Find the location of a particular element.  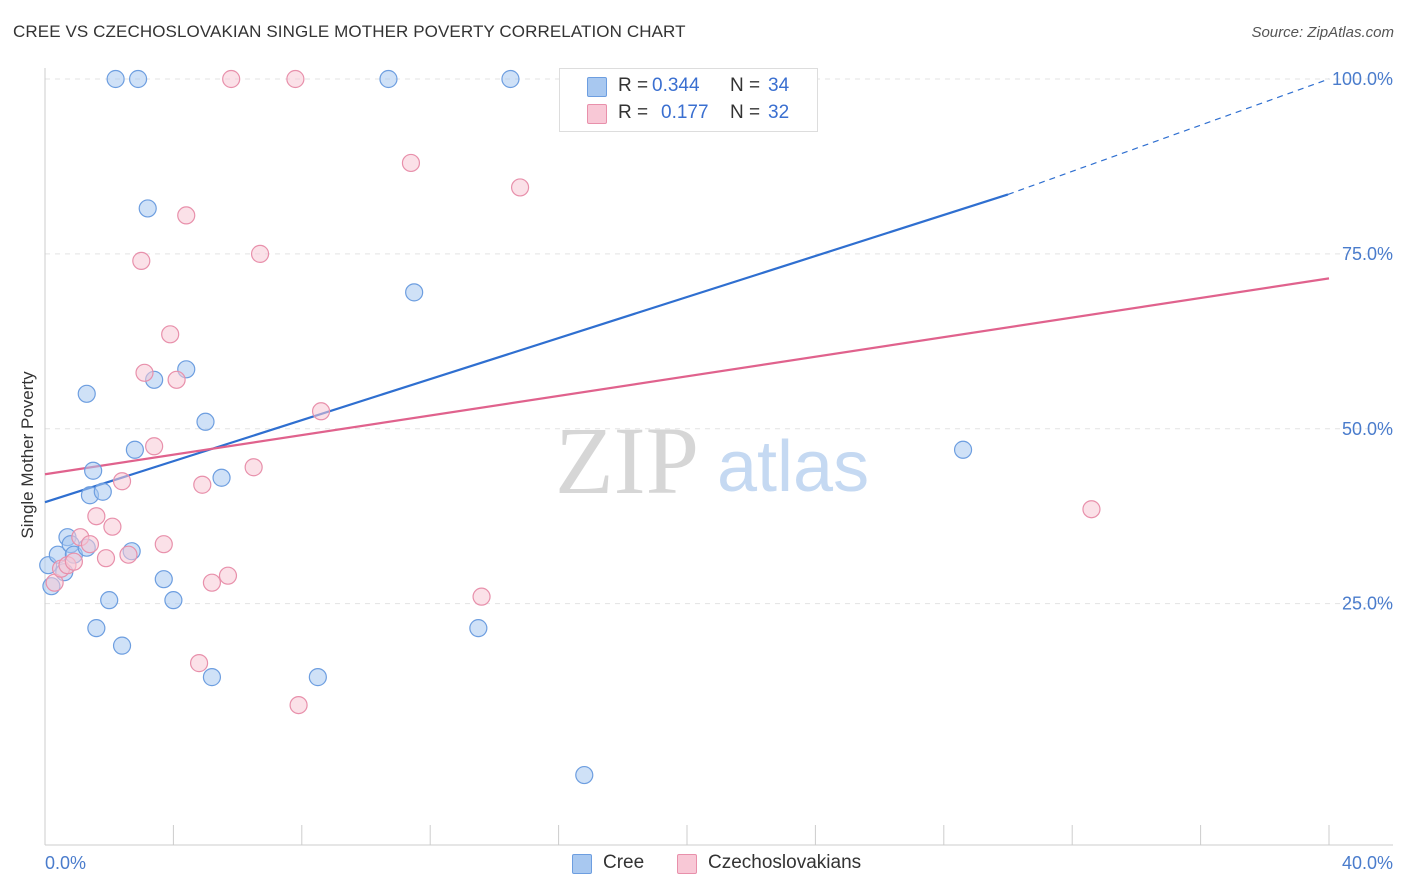

watermark-atlas: atlas is located at coordinates (793, 467).